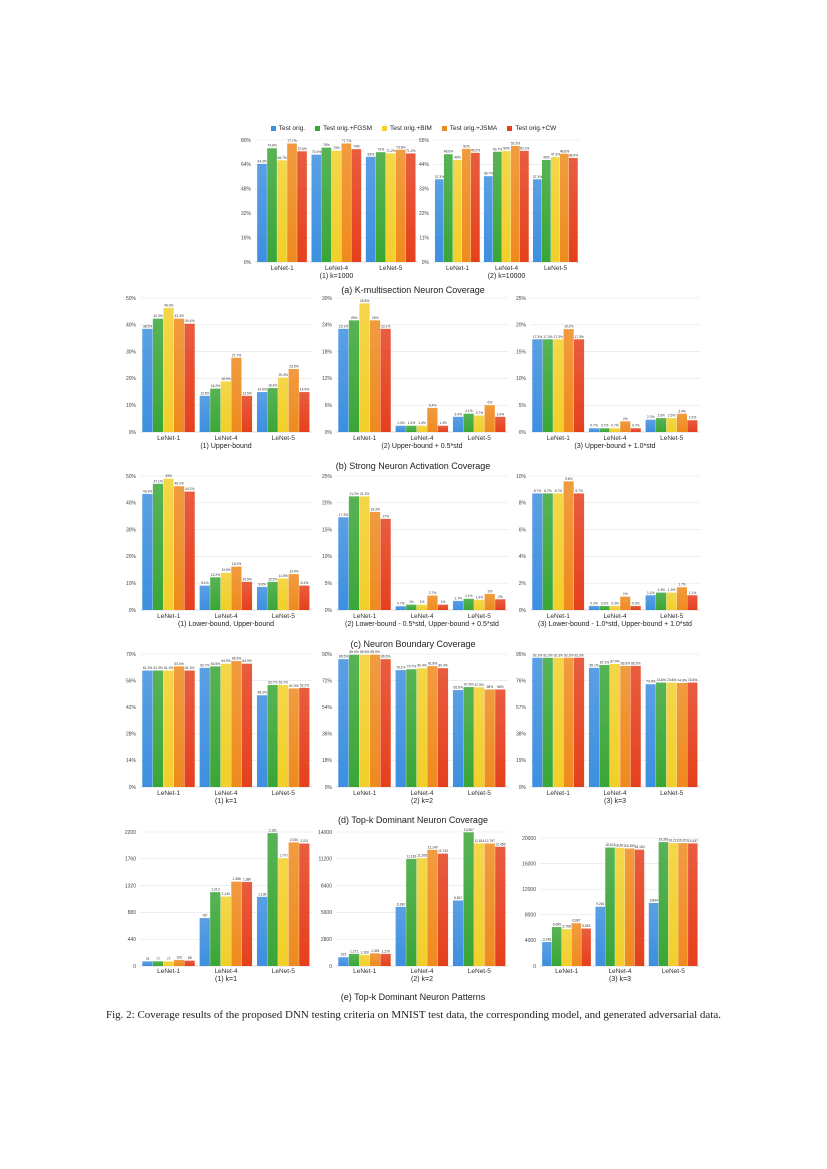  I want to click on data-label: 1,325, so click(375, 951).